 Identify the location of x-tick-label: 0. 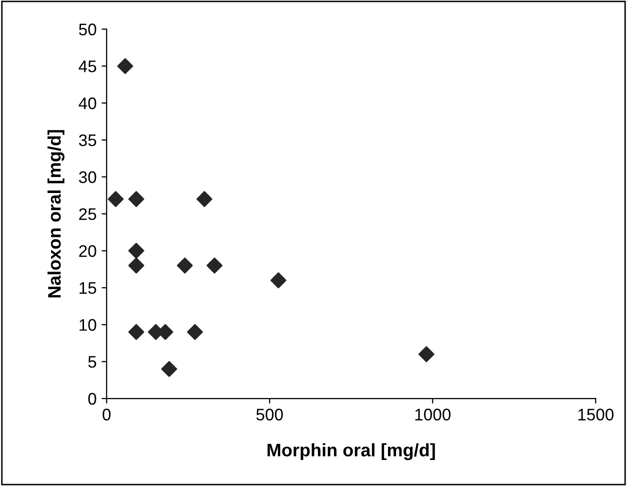
(106, 414).